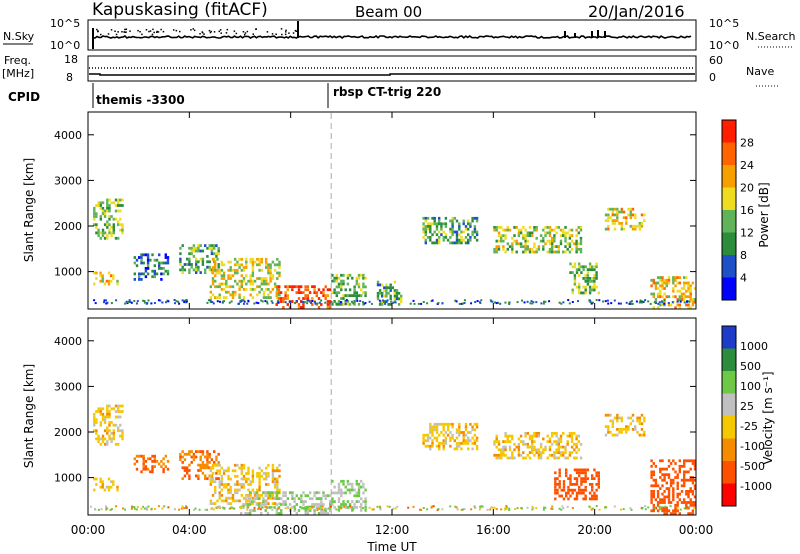 The height and width of the screenshot is (554, 800). Describe the element at coordinates (392, 37) in the screenshot. I see `nsky-line` at that location.